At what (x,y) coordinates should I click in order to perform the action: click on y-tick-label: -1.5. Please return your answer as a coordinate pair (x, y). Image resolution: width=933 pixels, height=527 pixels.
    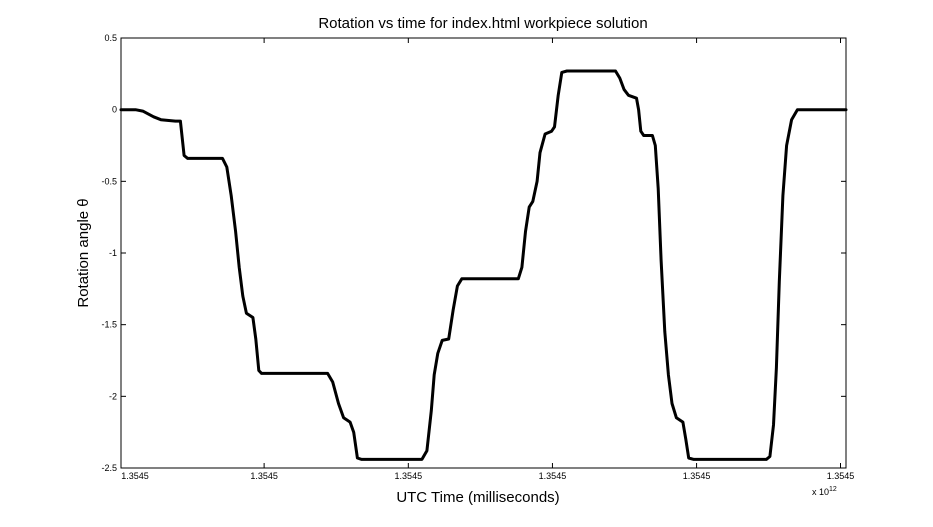
    Looking at the image, I should click on (109, 325).